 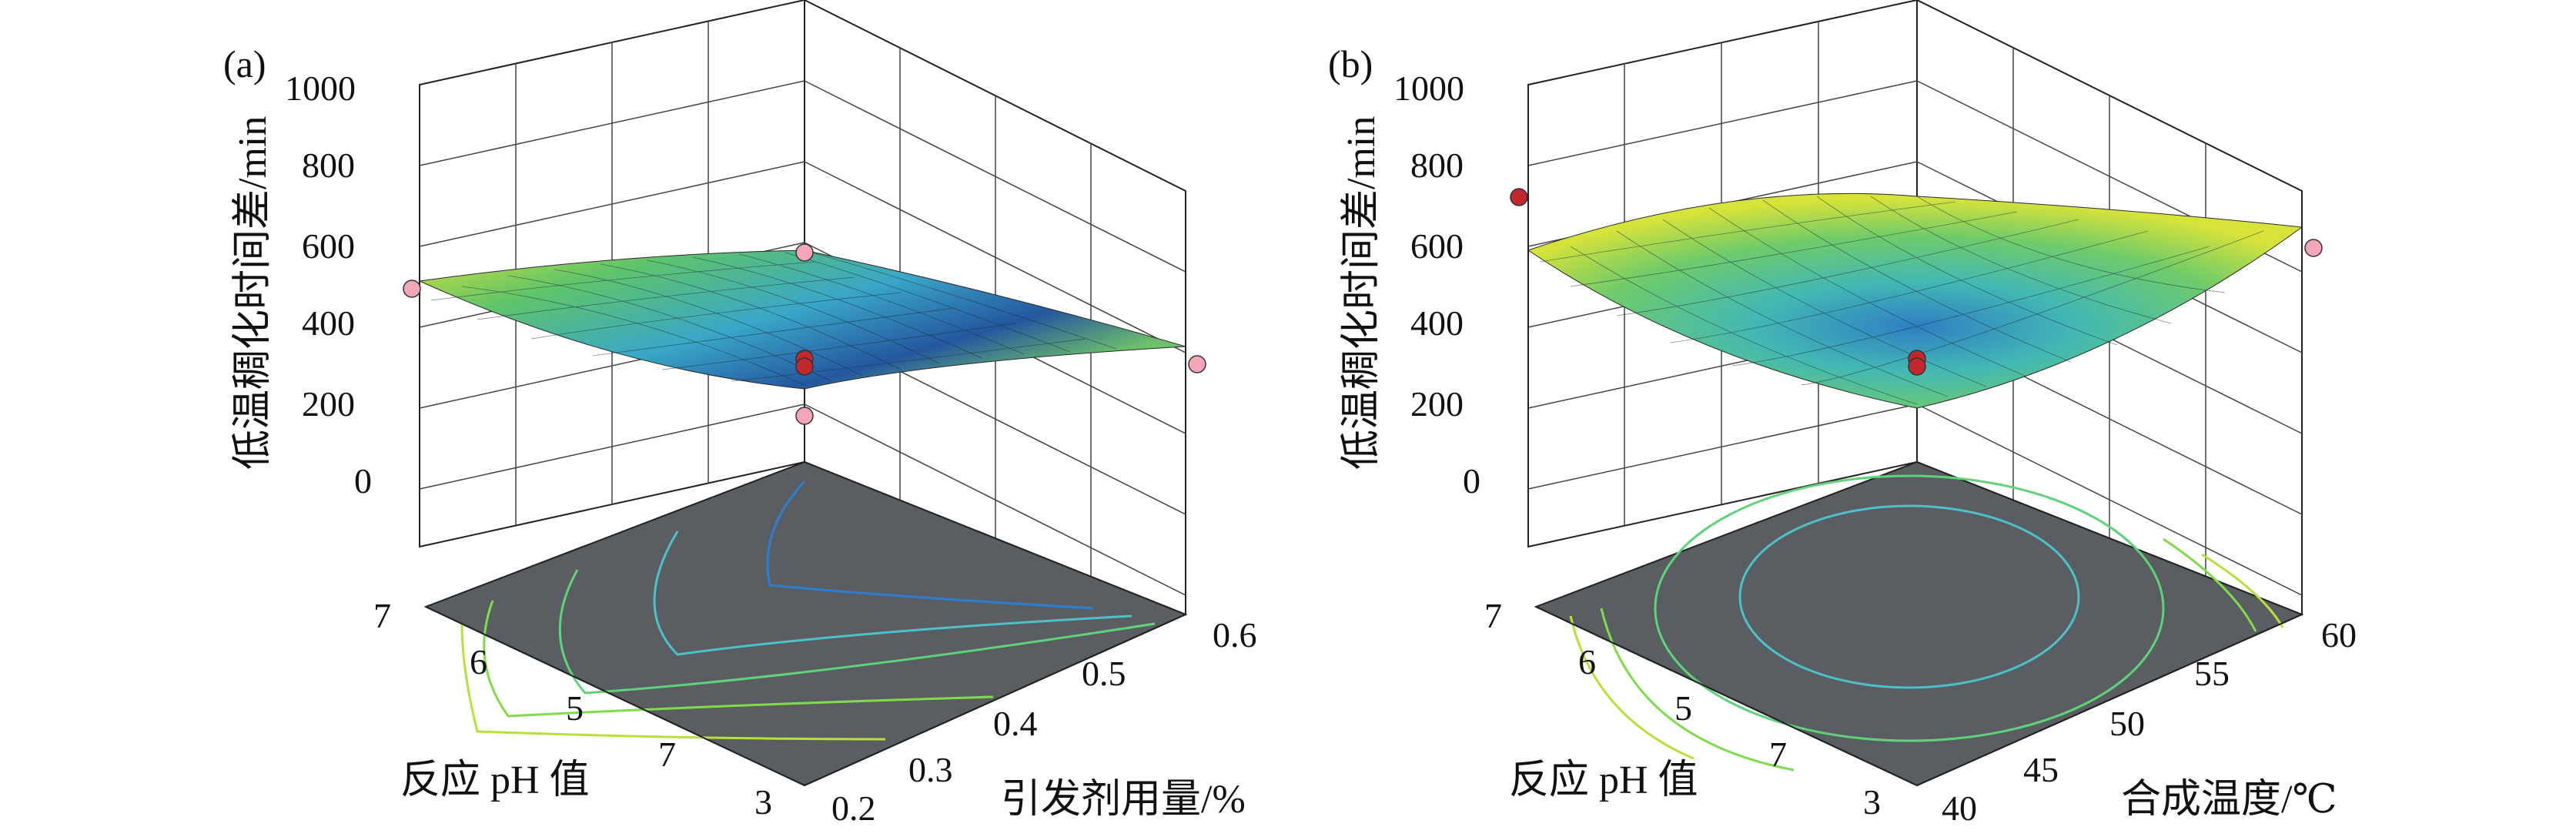 I want to click on panel-b-y-tick: 50, so click(x=2127, y=724).